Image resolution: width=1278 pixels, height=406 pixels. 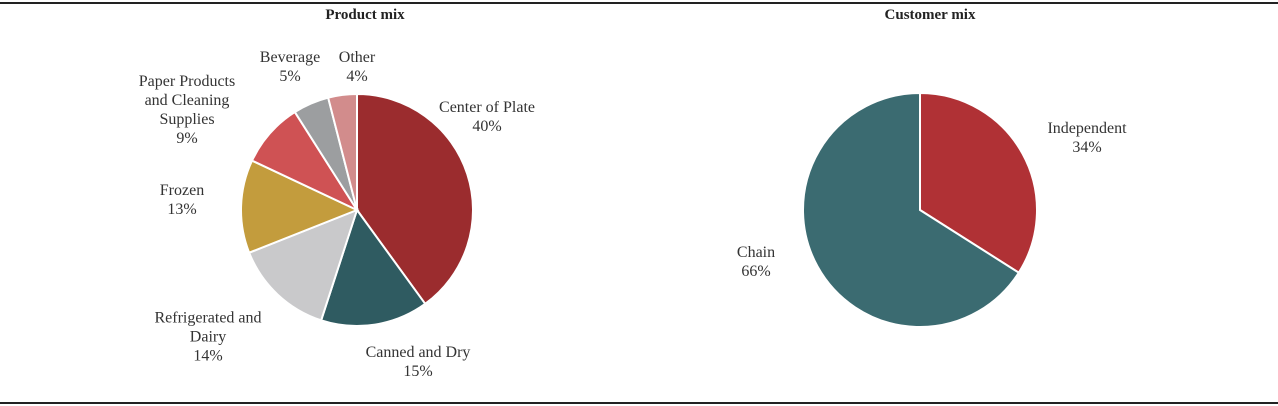 I want to click on slice-label: Other 4%, so click(x=357, y=67).